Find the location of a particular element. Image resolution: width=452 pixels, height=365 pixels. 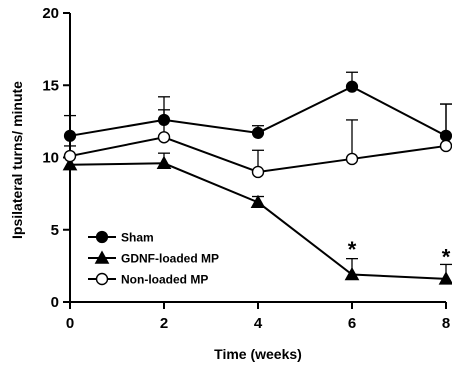

y-tick-label: 0 is located at coordinates (55, 302).